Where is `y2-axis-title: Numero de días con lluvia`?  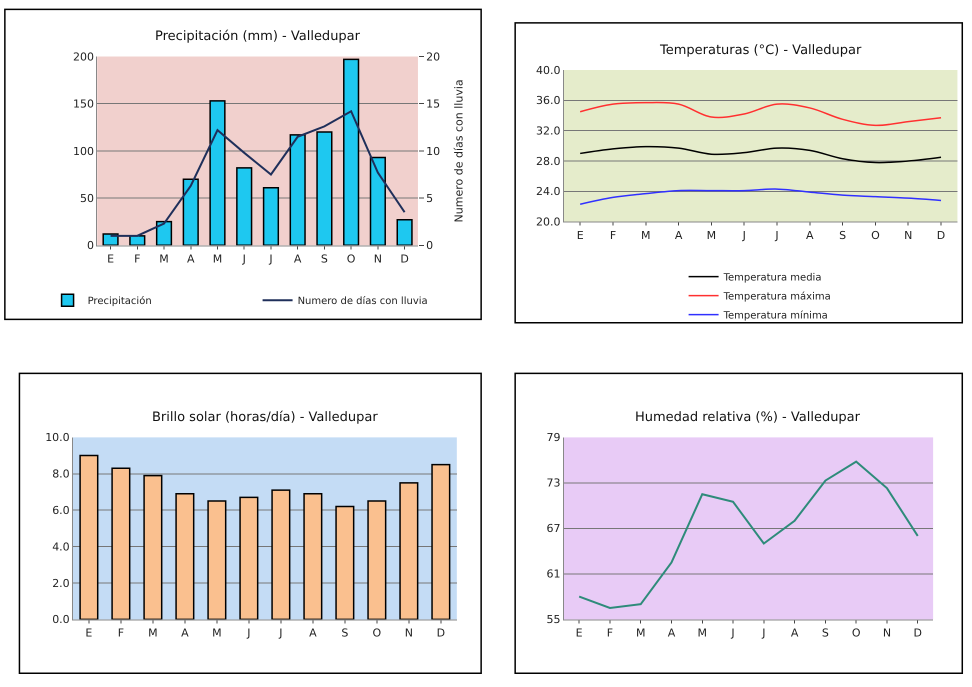
y2-axis-title: Numero de días con lluvia is located at coordinates (459, 150).